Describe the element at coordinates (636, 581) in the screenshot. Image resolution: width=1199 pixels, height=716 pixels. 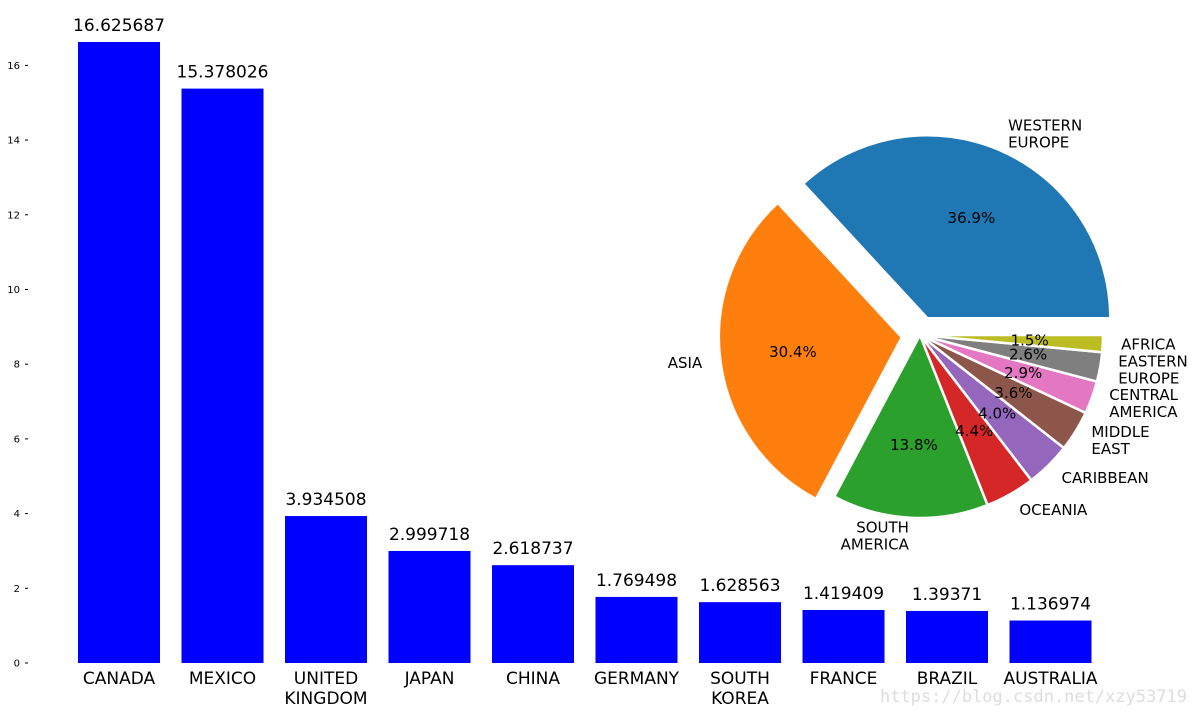
I see `bar-data-label: 1.769498` at that location.